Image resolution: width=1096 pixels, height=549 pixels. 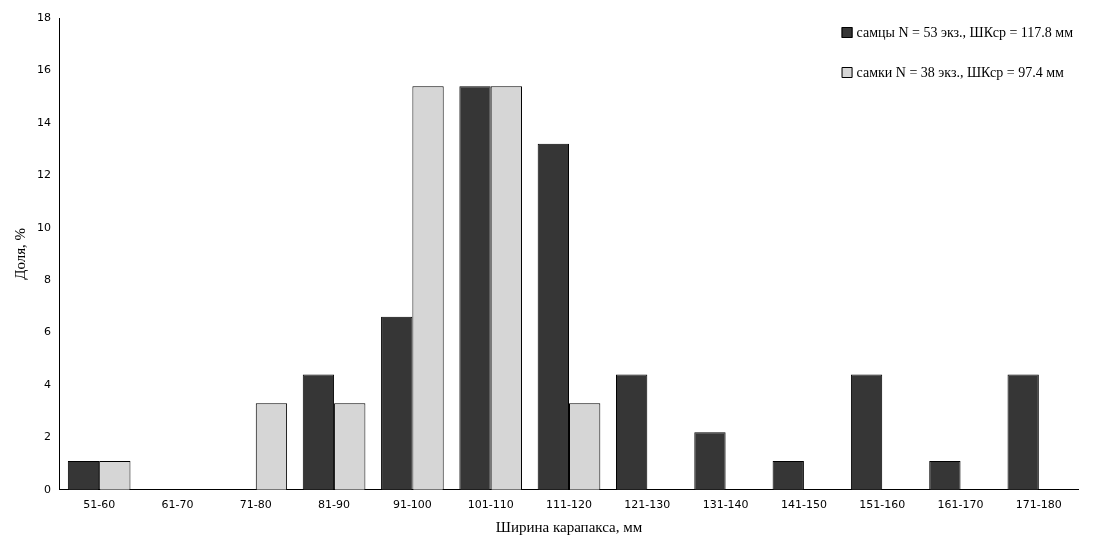 I want to click on y-axis-title: Доля, %, so click(x=19, y=253).